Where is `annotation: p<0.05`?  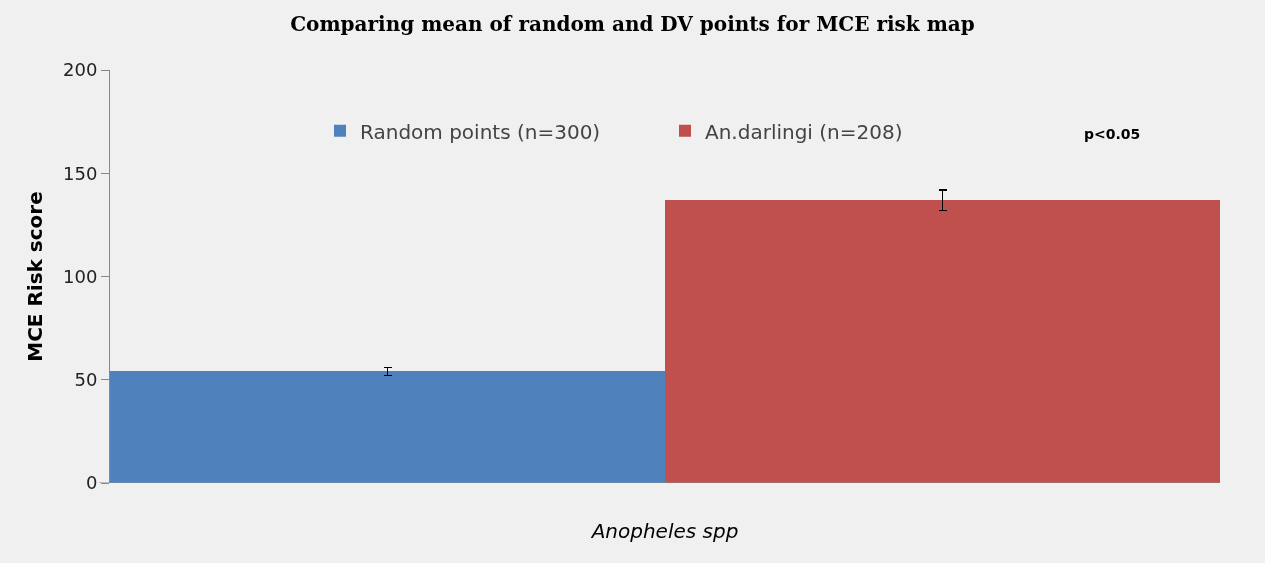
annotation: p<0.05 is located at coordinates (1112, 134).